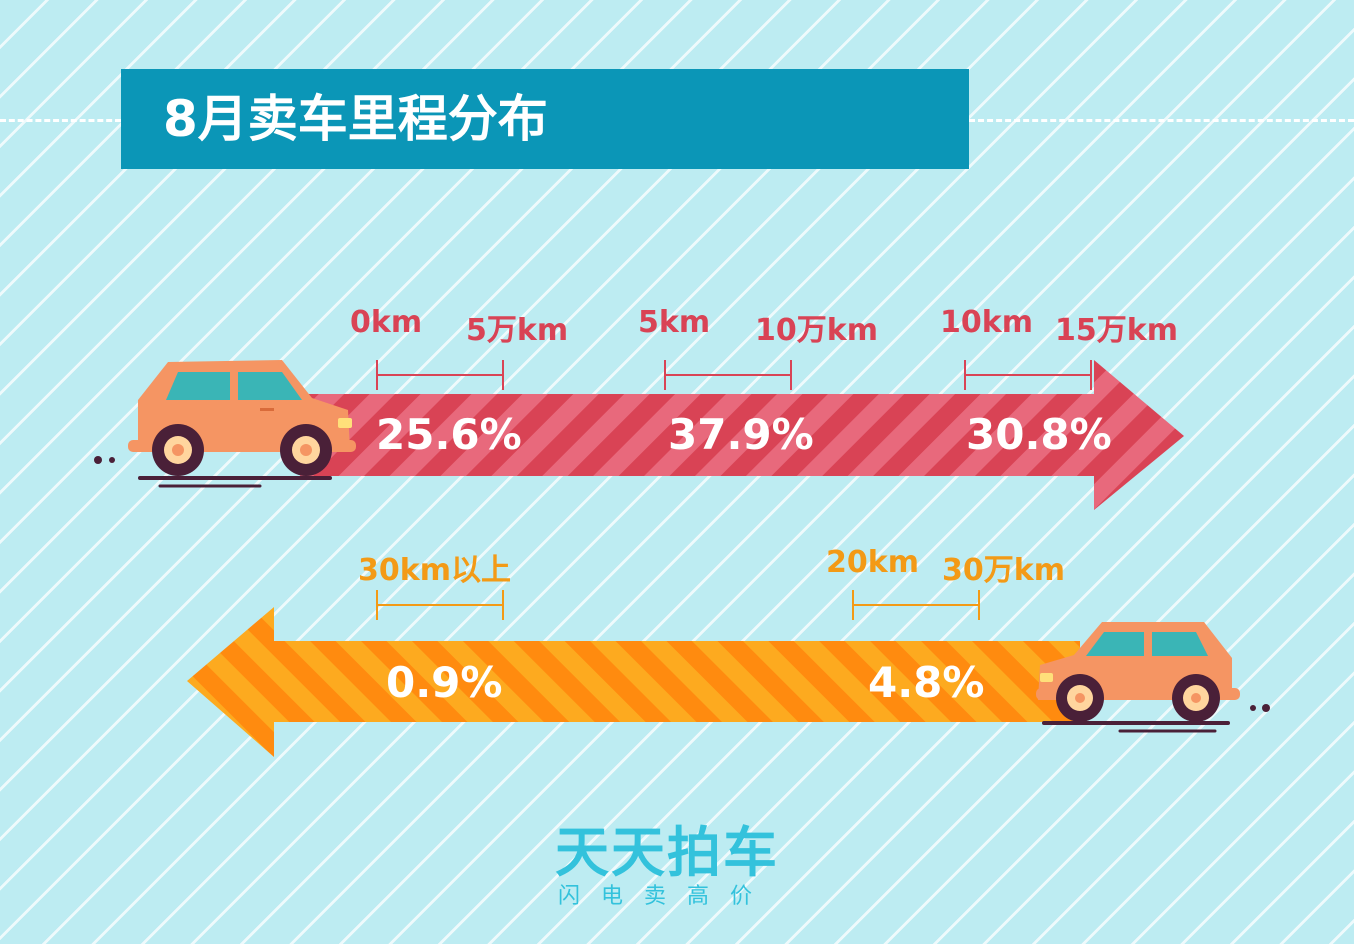 The image size is (1354, 944). What do you see at coordinates (60, 120) in the screenshot?
I see `dashed-divider-left` at bounding box center [60, 120].